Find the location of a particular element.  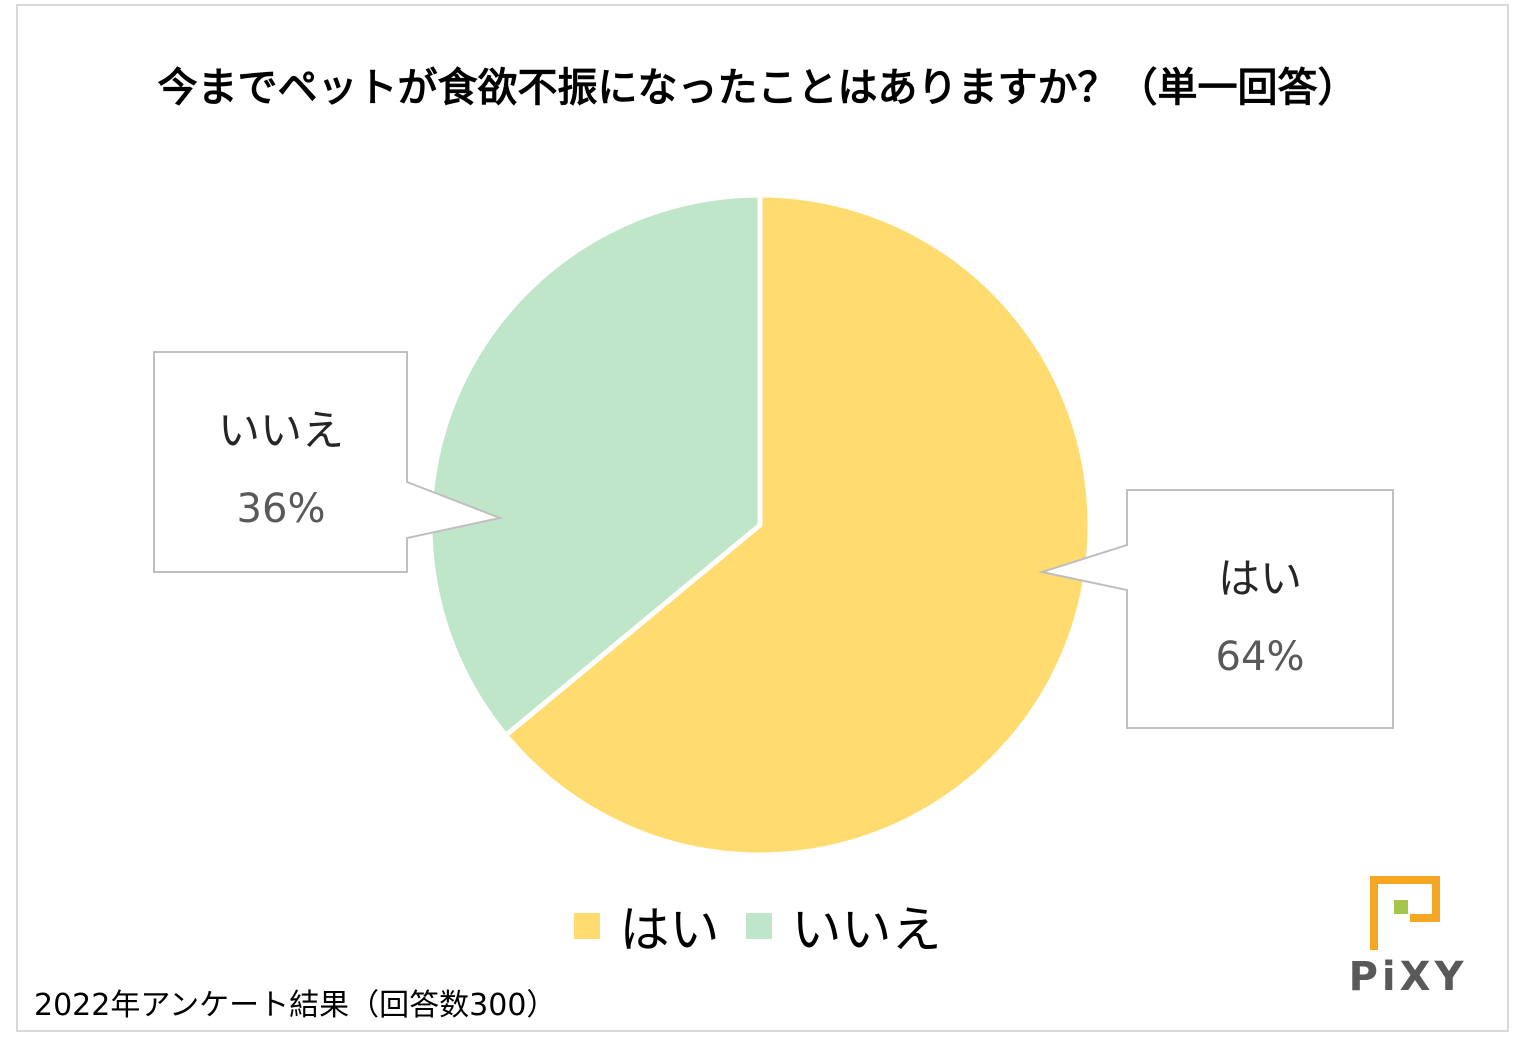

pixy-logo-text: PiXY is located at coordinates (1408, 977).